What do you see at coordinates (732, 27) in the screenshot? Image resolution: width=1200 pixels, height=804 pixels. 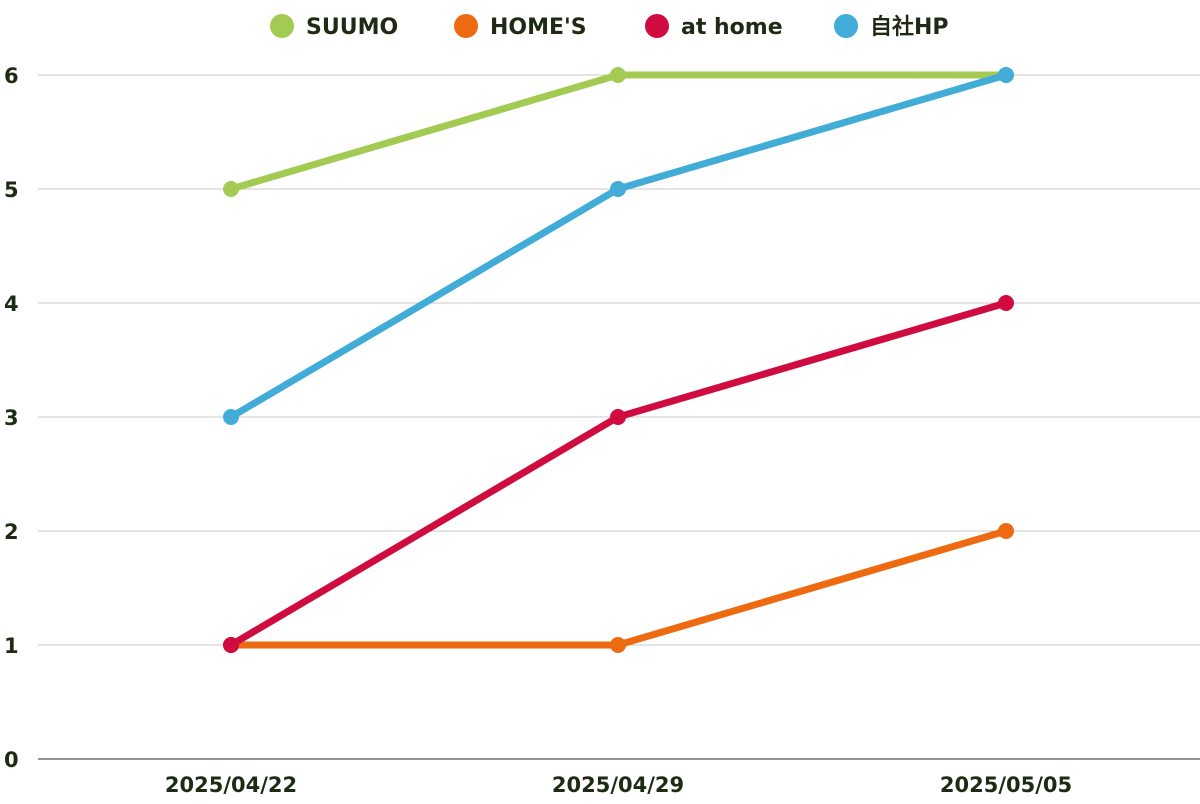 I see `legend-label: at home` at bounding box center [732, 27].